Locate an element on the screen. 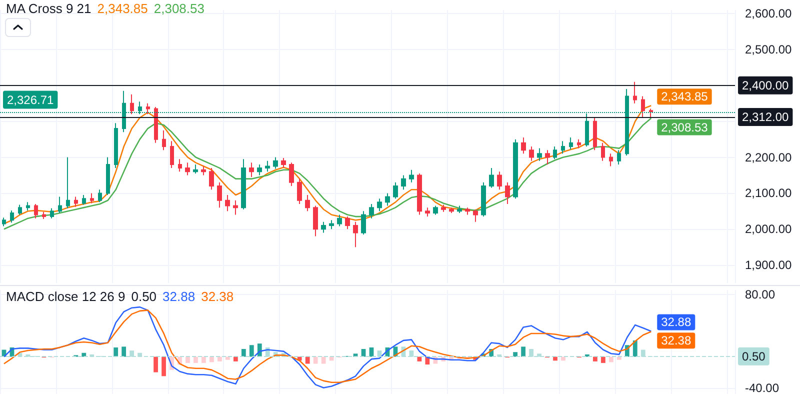 The width and height of the screenshot is (800, 400). ref-line-label: 2,326.71 is located at coordinates (30, 99).